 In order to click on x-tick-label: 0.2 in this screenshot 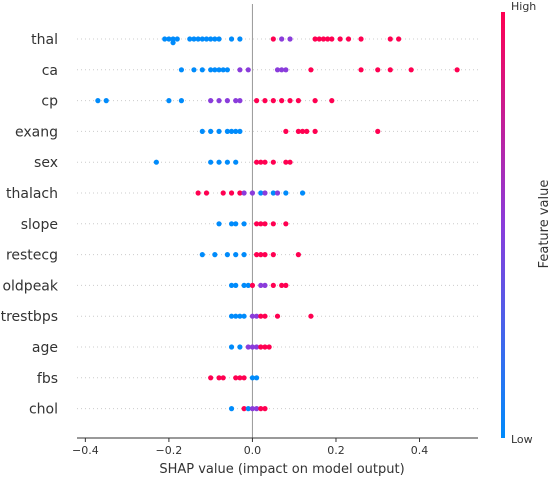, I will do `click(336, 450)`.